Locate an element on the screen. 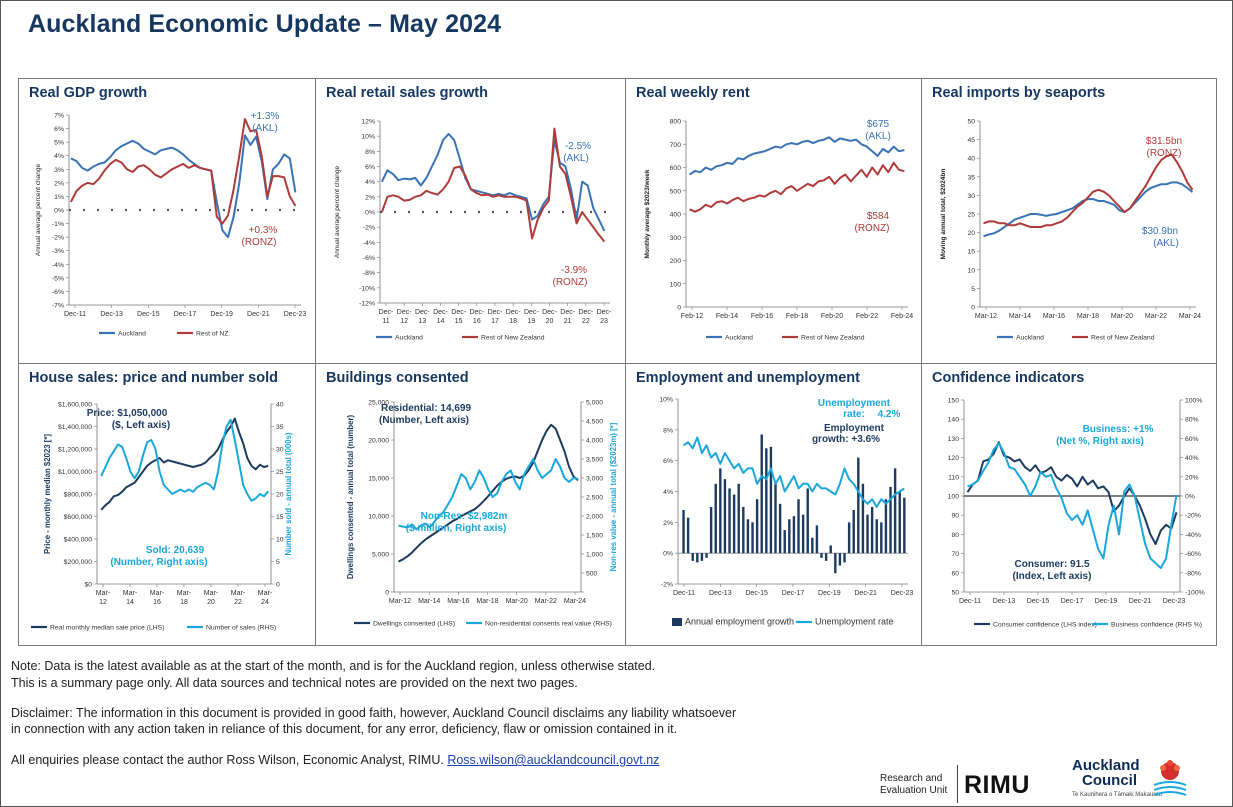 The height and width of the screenshot is (807, 1233). y-tick-label: 25,000 is located at coordinates (378, 403).